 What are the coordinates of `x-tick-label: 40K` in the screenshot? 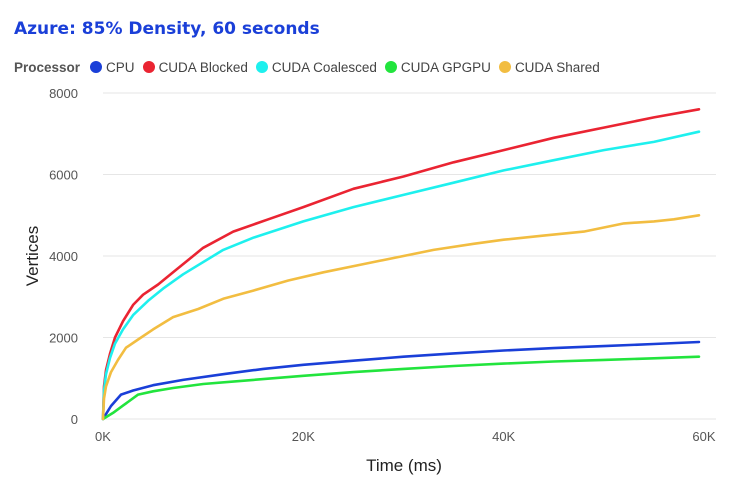 It's located at (503, 436).